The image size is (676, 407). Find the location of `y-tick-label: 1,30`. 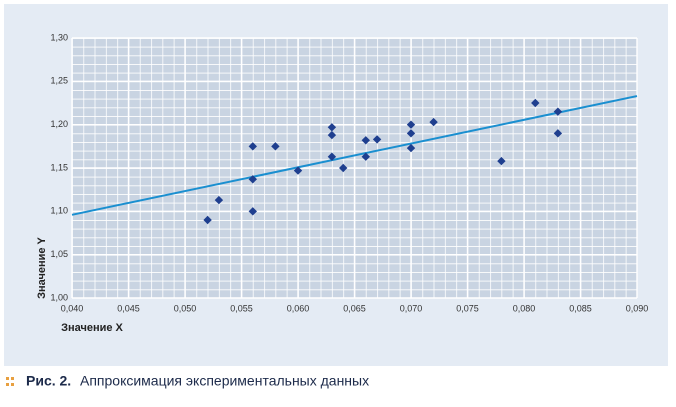

y-tick-label: 1,30 is located at coordinates (59, 37).